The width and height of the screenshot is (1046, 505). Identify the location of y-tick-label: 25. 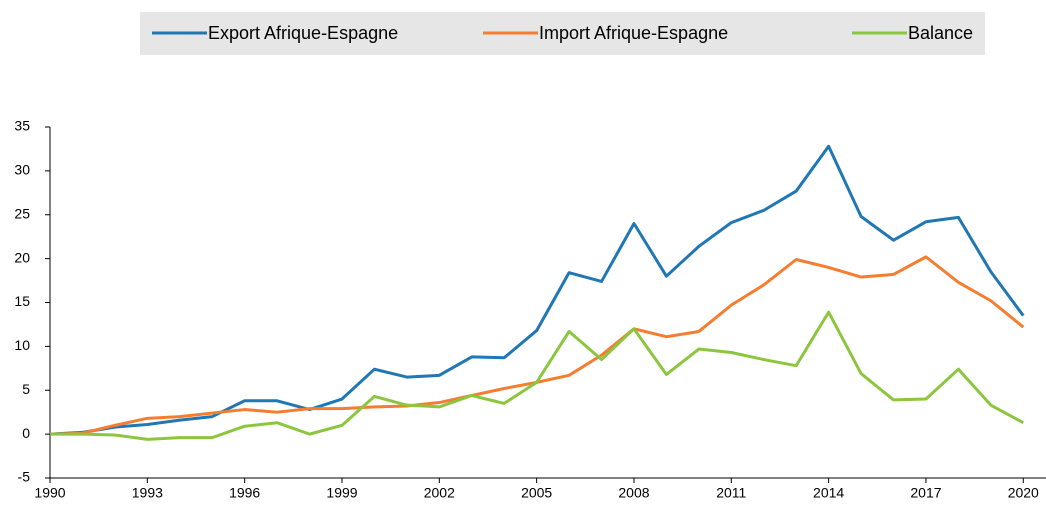
(22, 213).